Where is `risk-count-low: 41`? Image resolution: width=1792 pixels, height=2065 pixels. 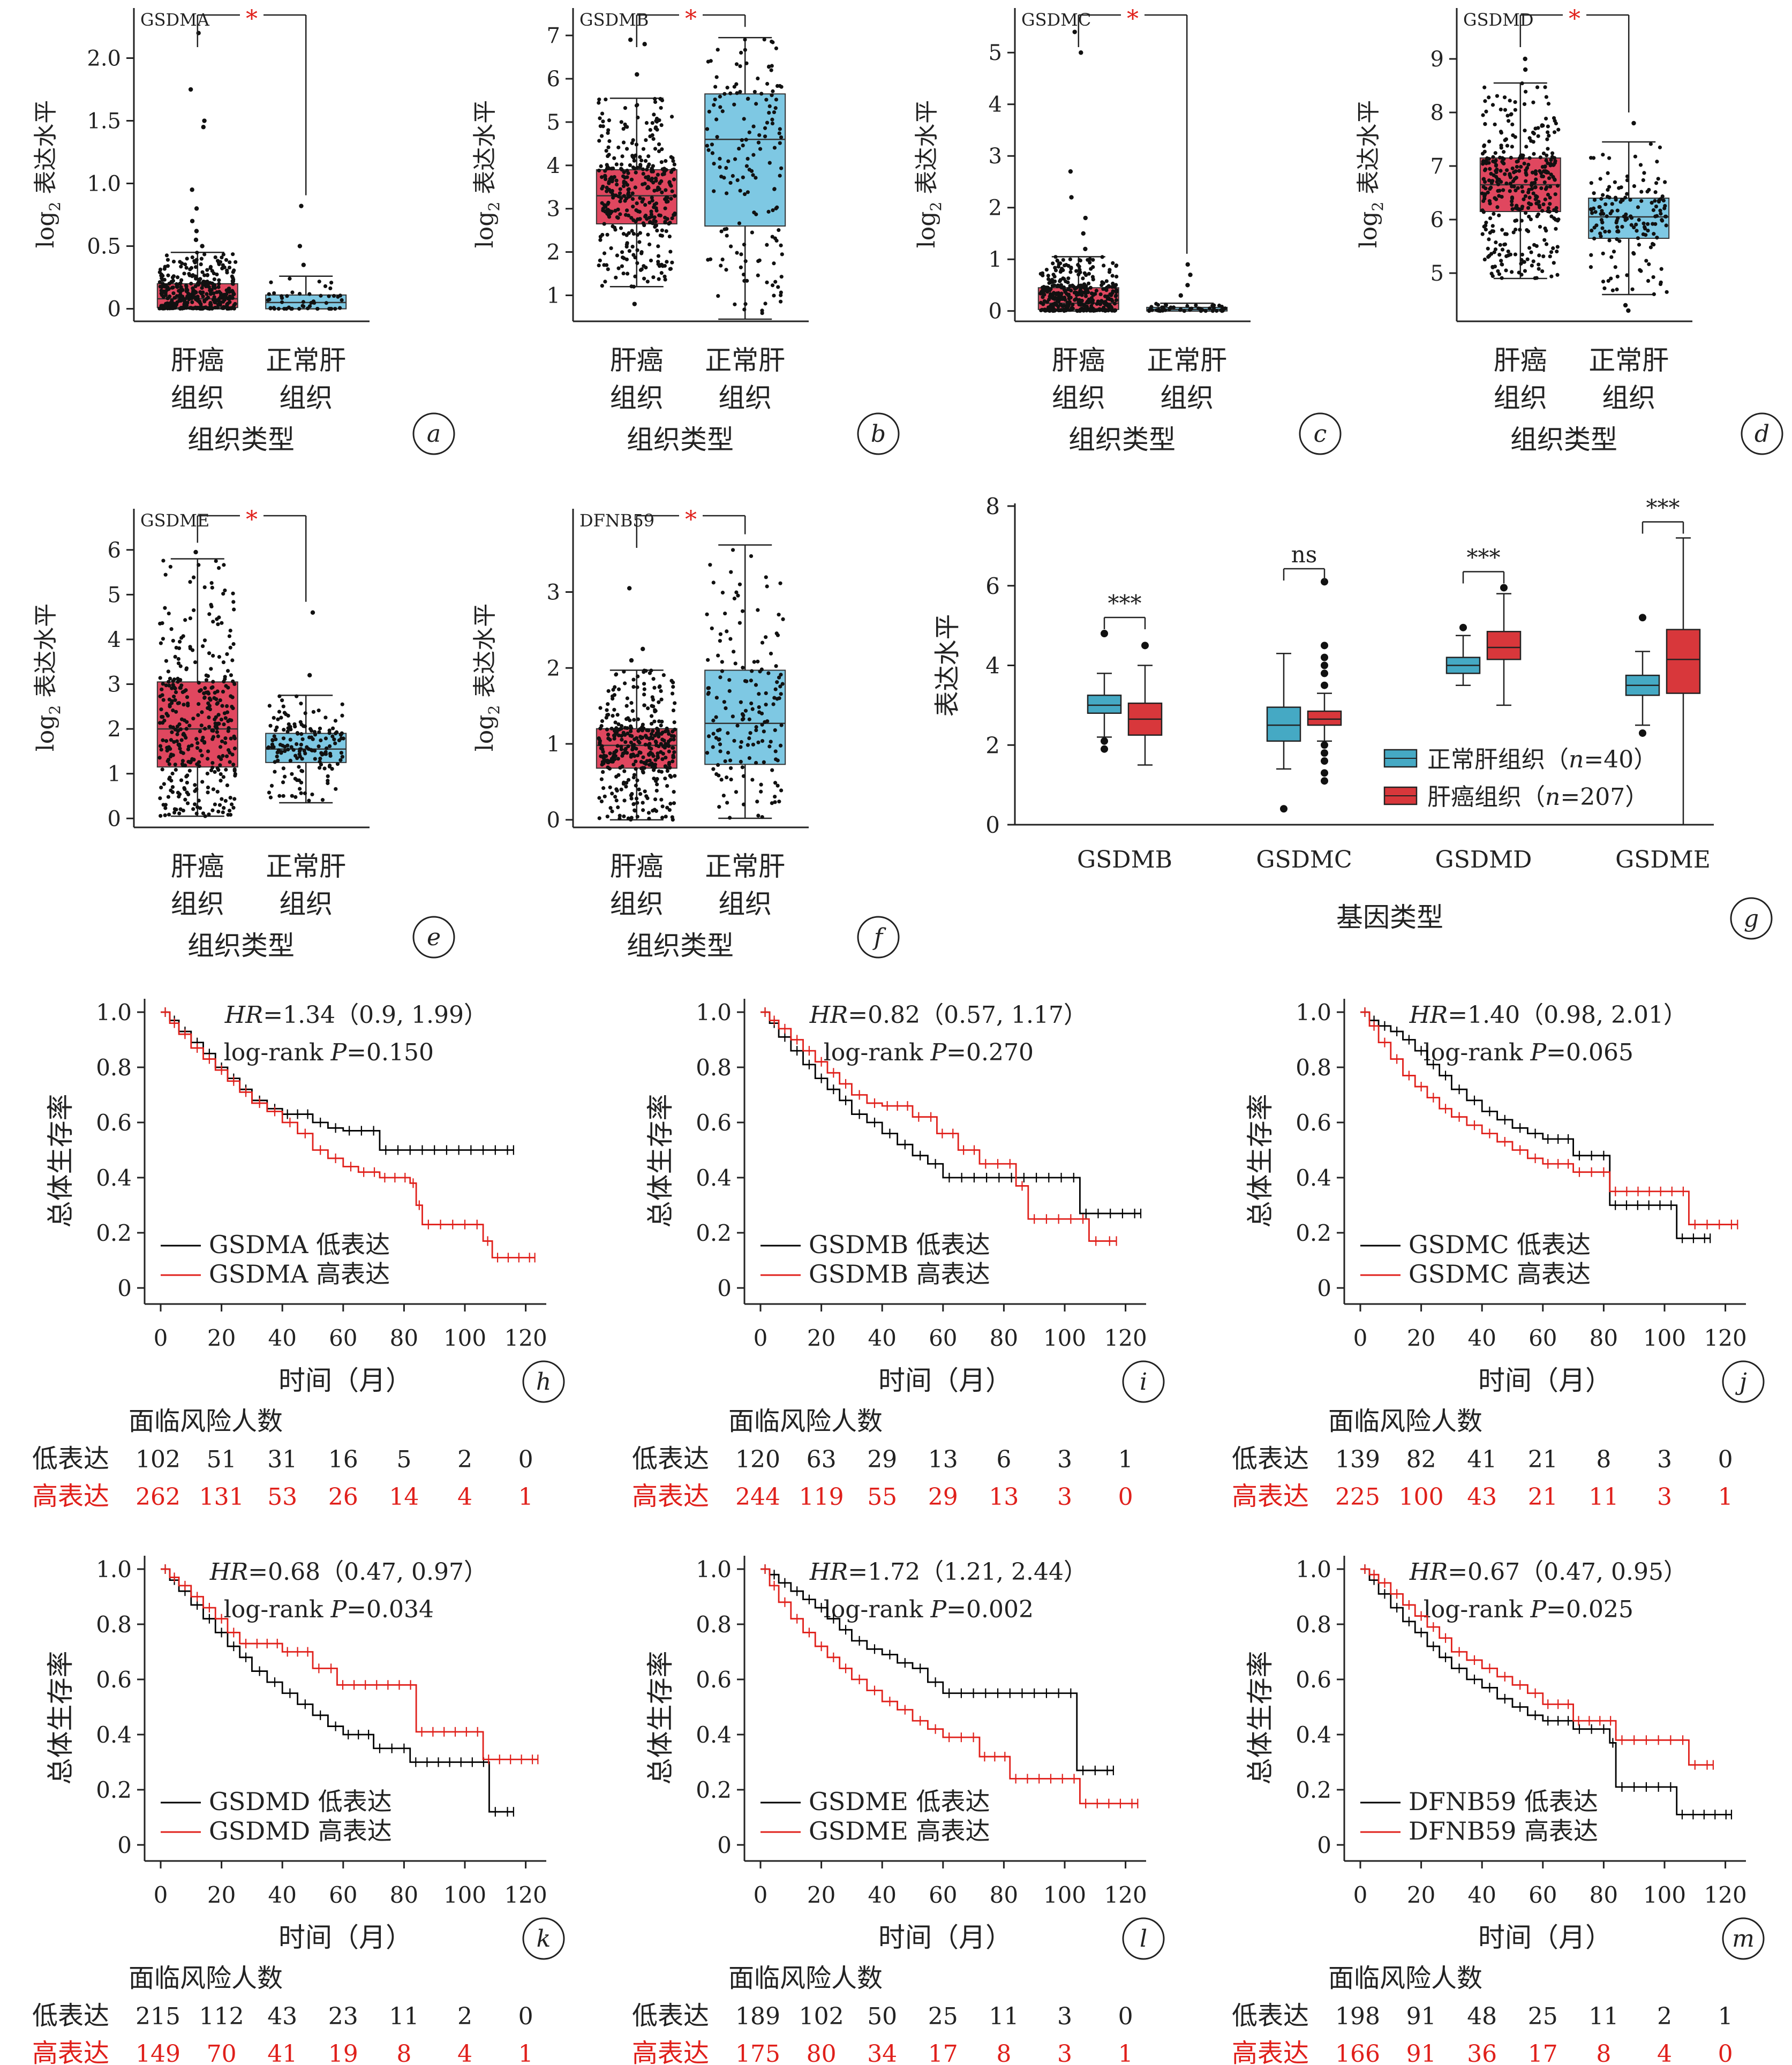
risk-count-low: 41 is located at coordinates (1482, 1459).